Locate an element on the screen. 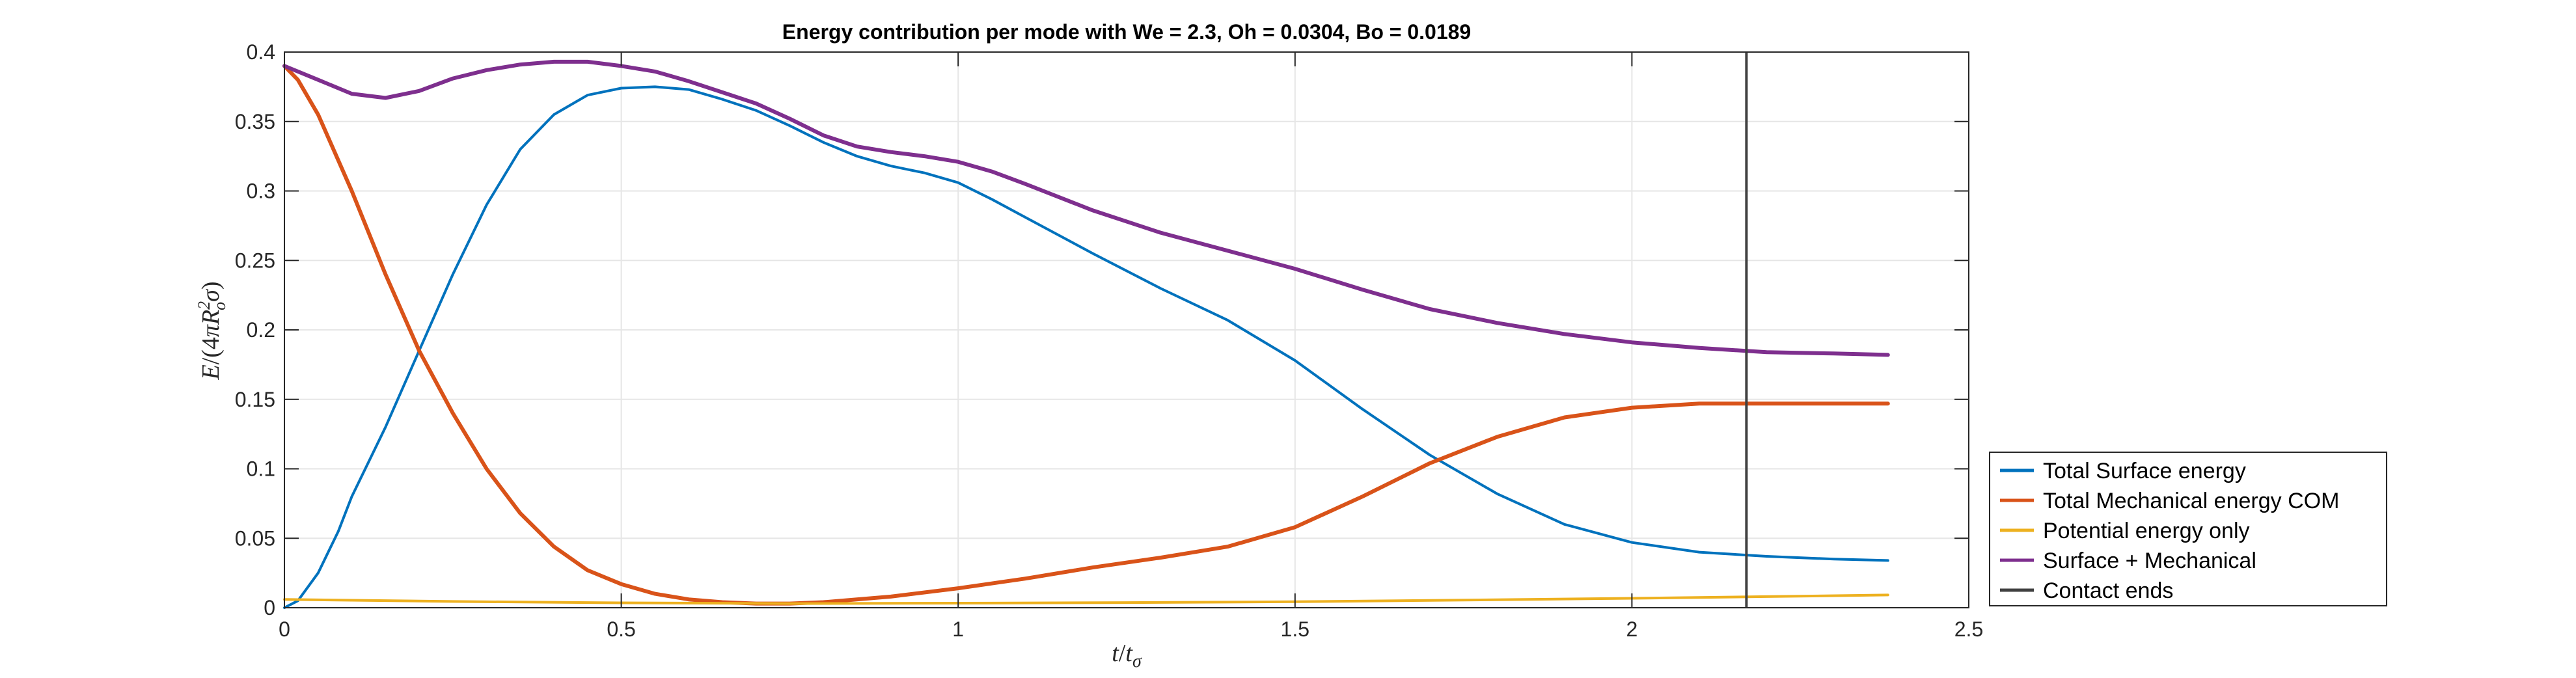 The image size is (2576, 678). y-tick-label: 0.15 is located at coordinates (255, 399).